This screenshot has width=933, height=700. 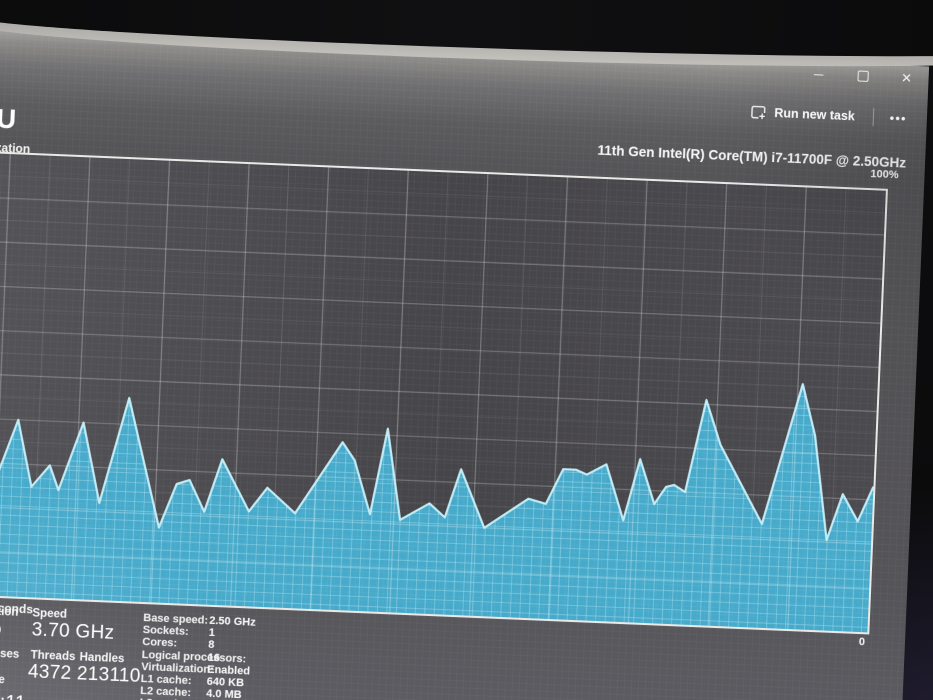 I want to click on close-icon: ✕, so click(x=906, y=77).